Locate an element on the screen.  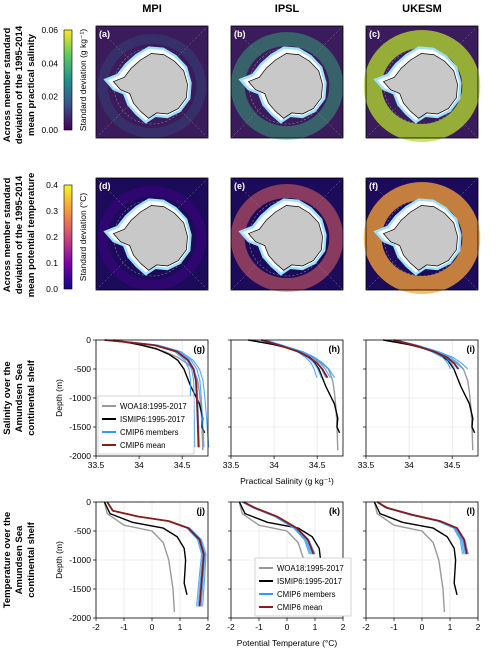
y-tick-label: -500 is located at coordinates (82, 531).